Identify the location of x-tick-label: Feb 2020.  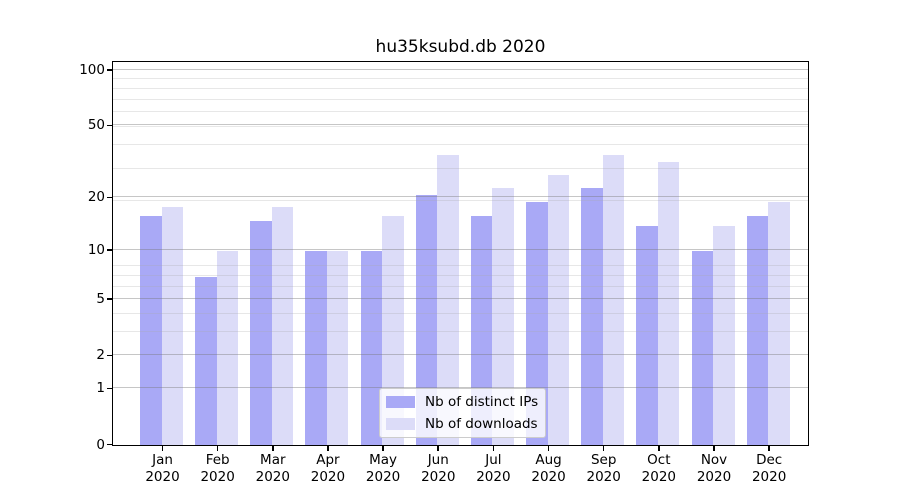
(218, 469).